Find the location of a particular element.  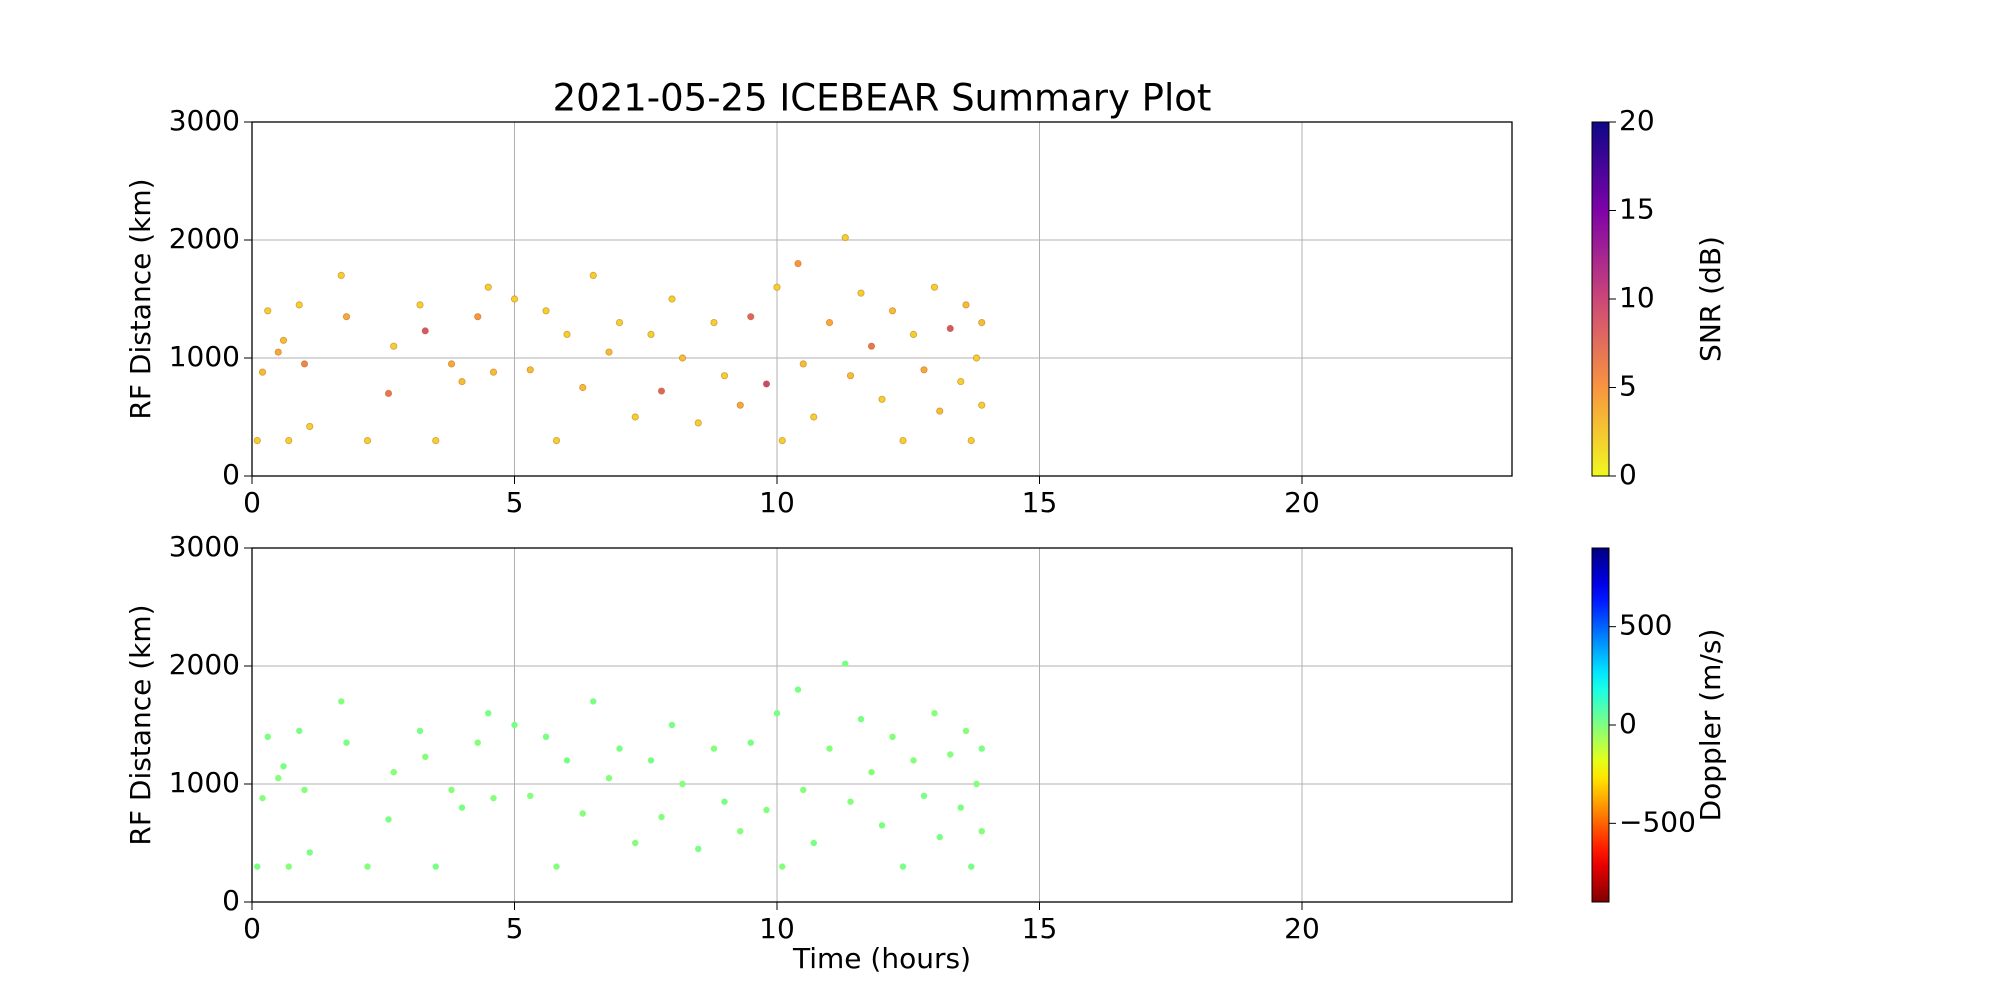

colorbar-label: SNR (dB) is located at coordinates (1710, 299).